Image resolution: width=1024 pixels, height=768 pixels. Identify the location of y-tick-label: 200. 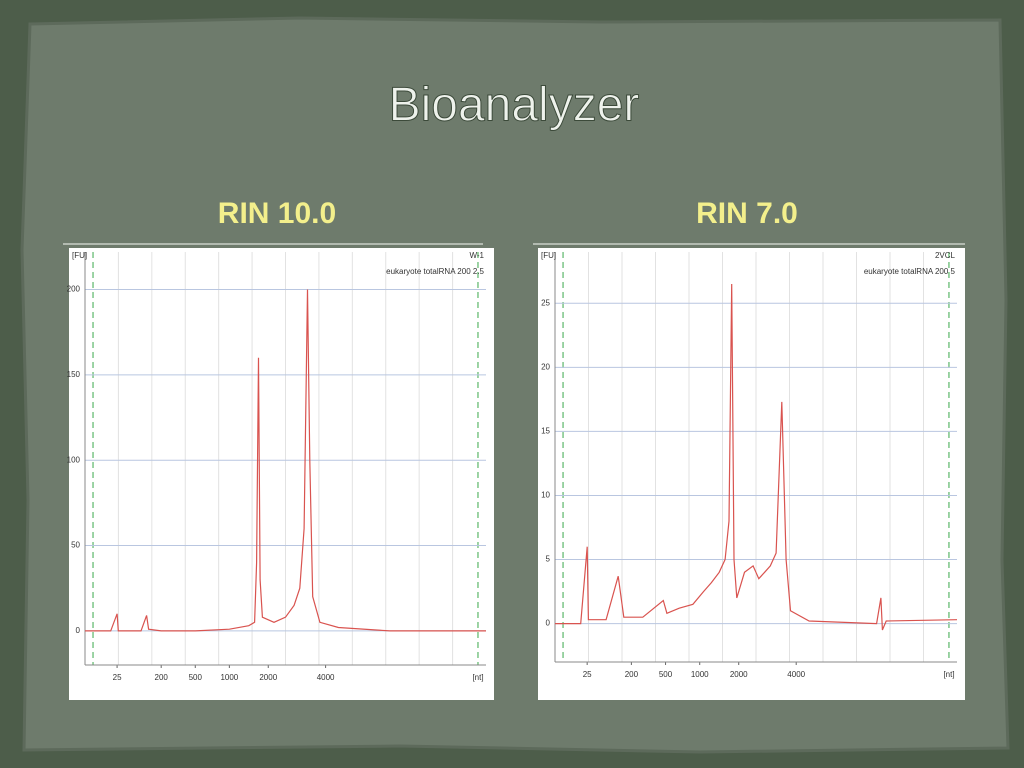
(74, 289).